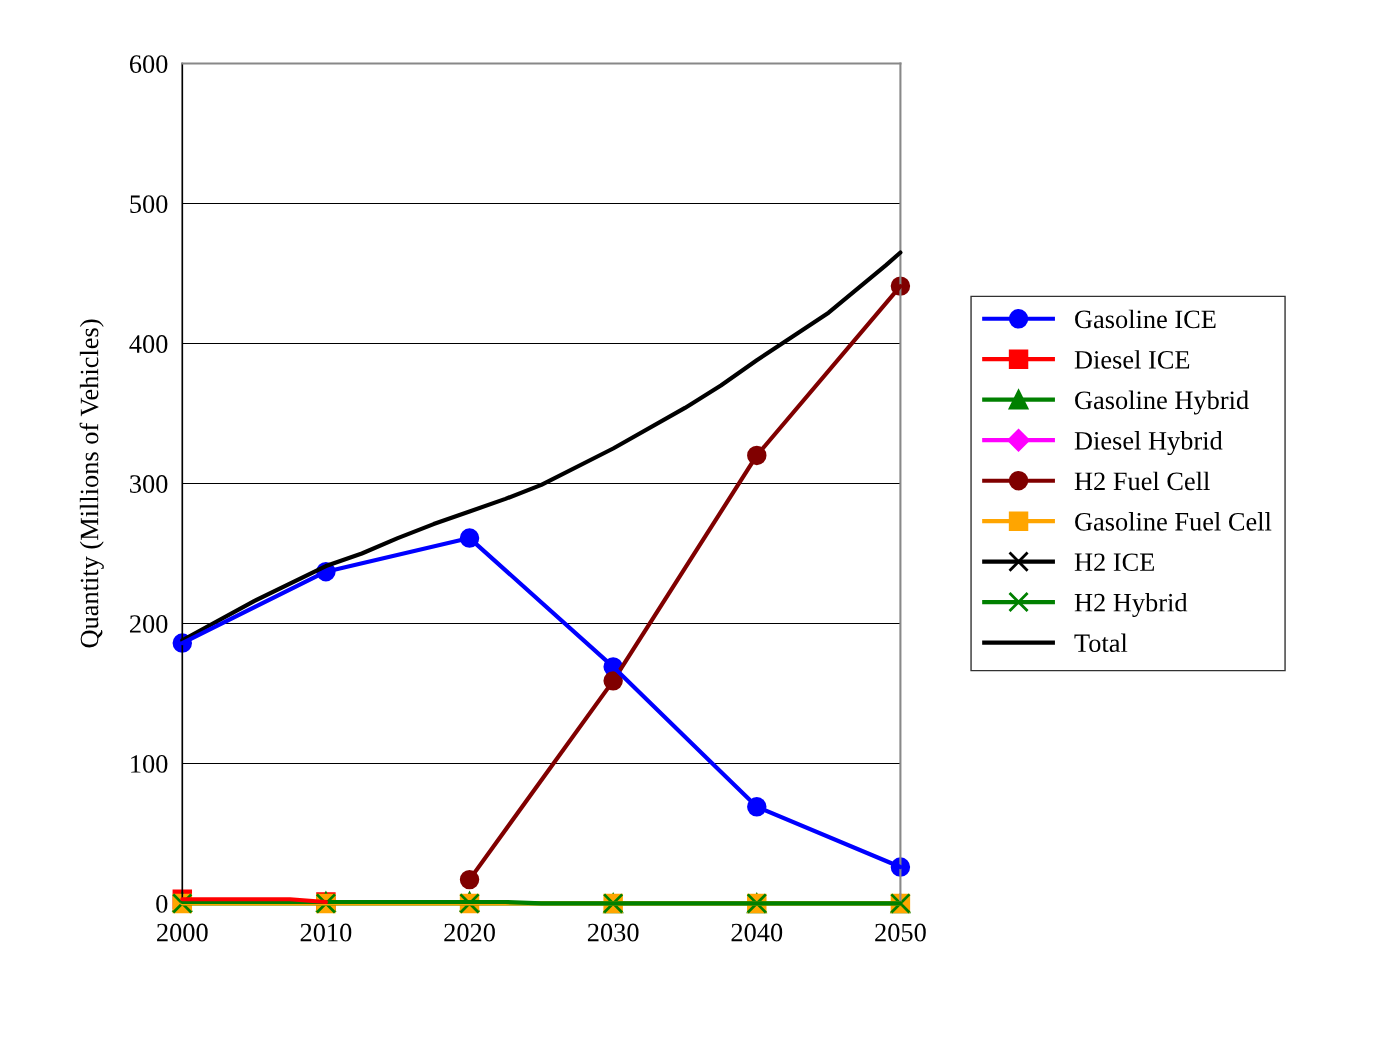  What do you see at coordinates (1148, 443) in the screenshot?
I see `legend-label: Diesel Hybrid` at bounding box center [1148, 443].